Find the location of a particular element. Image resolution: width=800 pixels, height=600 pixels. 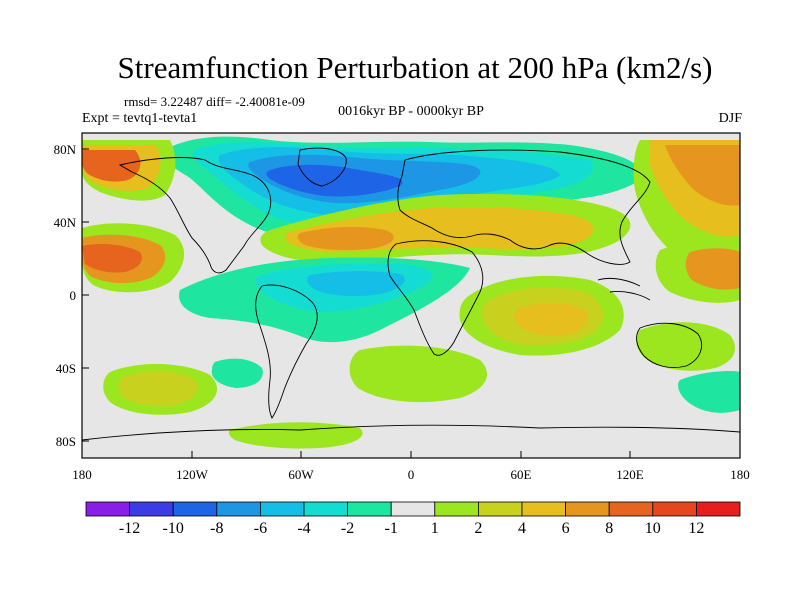

colorbar-label: -2 is located at coordinates (347, 528).